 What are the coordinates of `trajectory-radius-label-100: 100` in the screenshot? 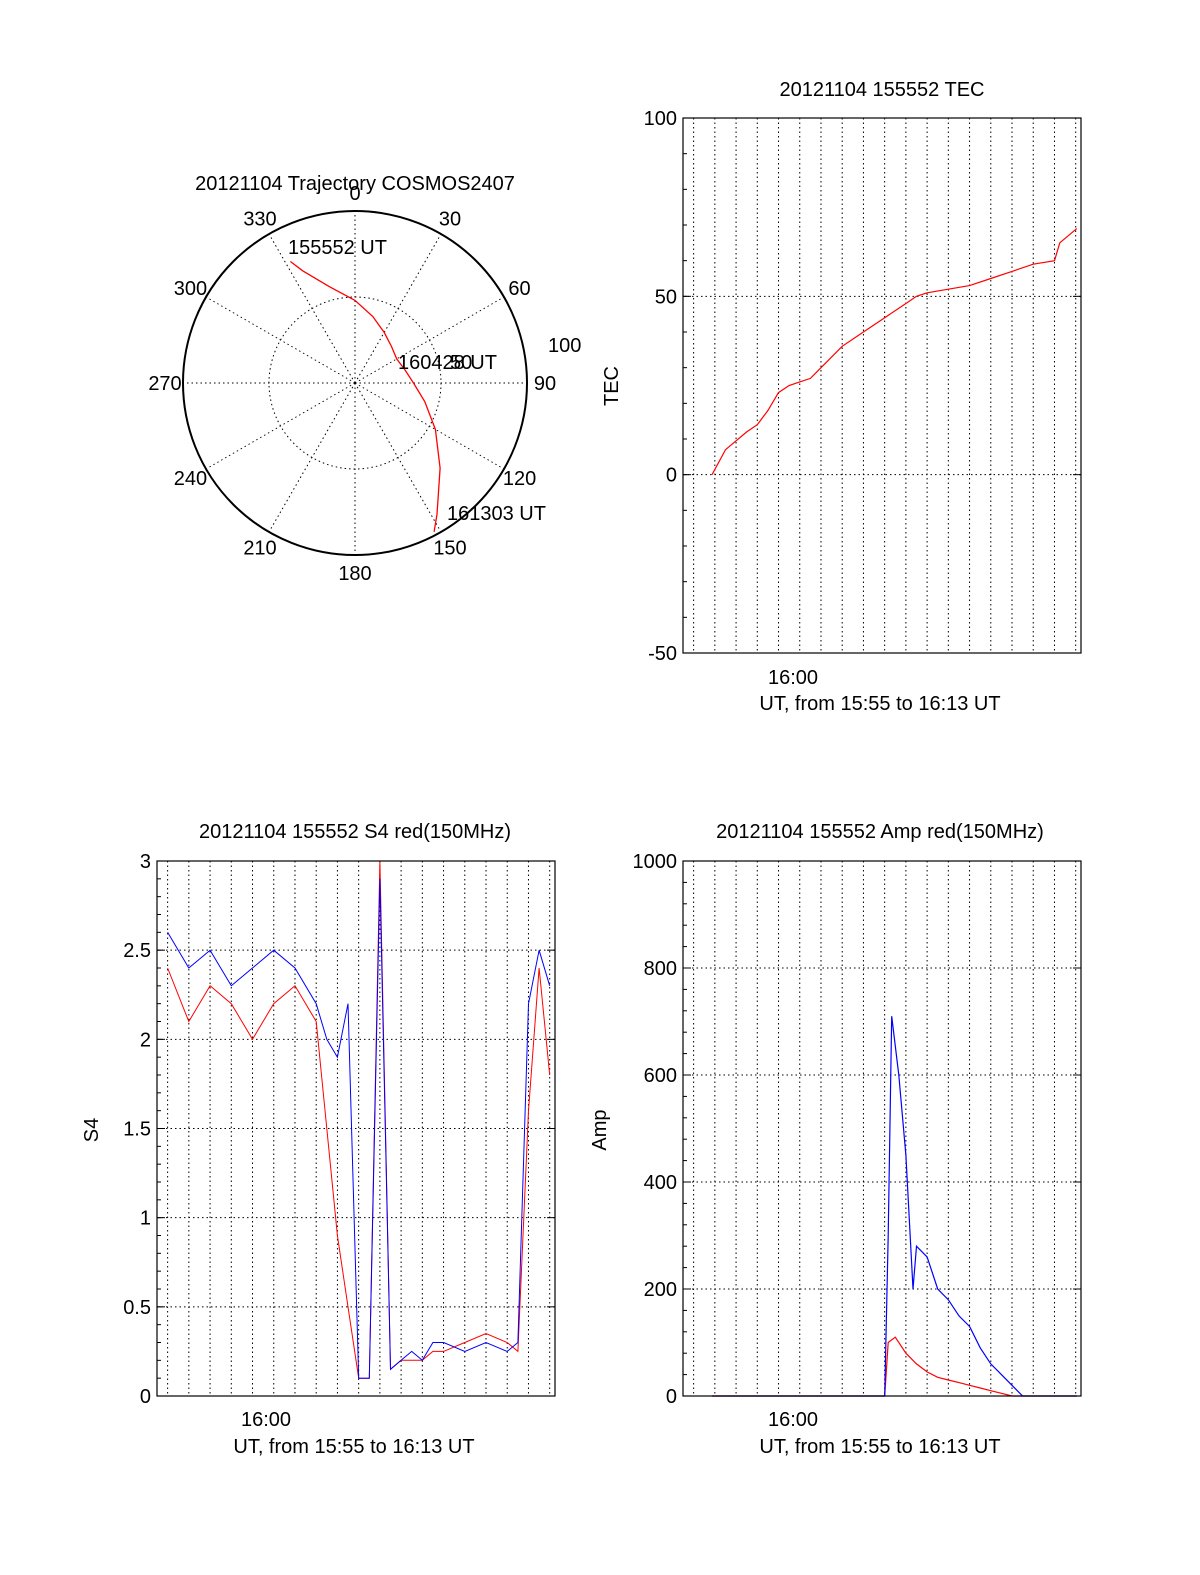 It's located at (564, 346).